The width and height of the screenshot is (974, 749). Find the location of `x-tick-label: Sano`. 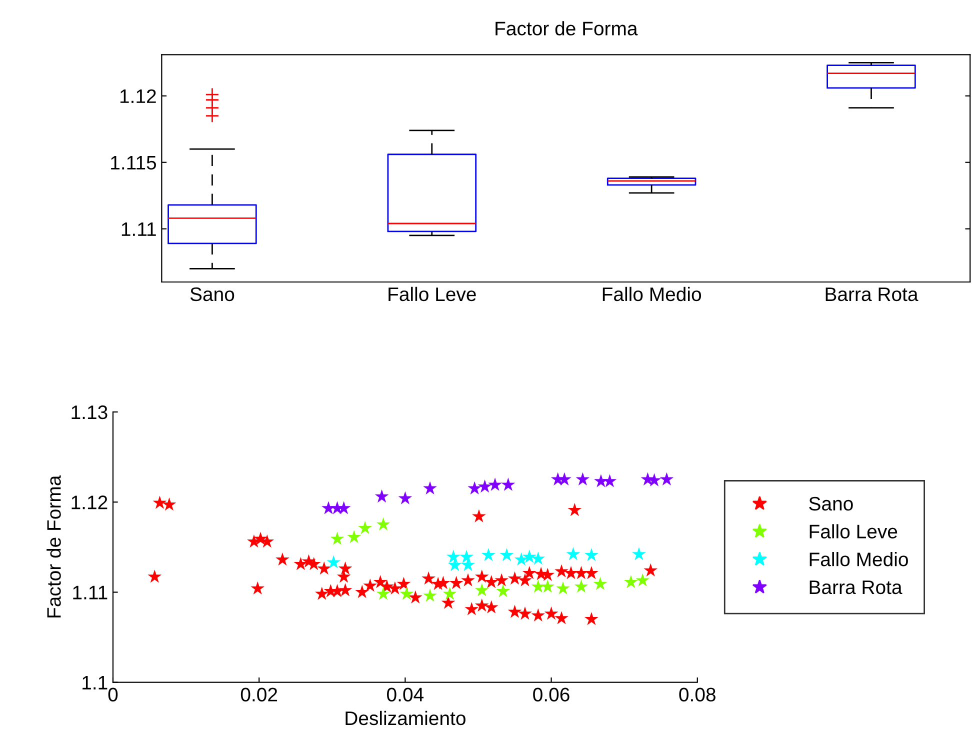

x-tick-label: Sano is located at coordinates (212, 294).